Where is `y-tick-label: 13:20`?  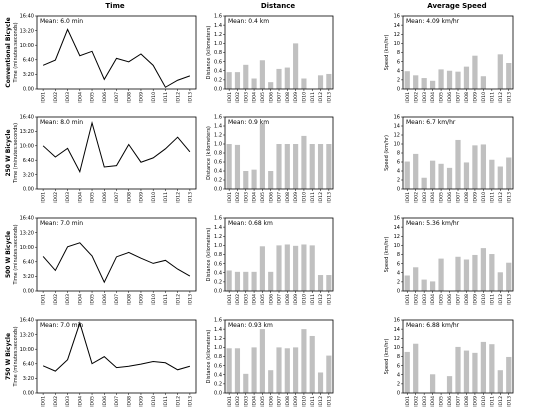 y-tick-label: 13:20 is located at coordinates (27, 31).